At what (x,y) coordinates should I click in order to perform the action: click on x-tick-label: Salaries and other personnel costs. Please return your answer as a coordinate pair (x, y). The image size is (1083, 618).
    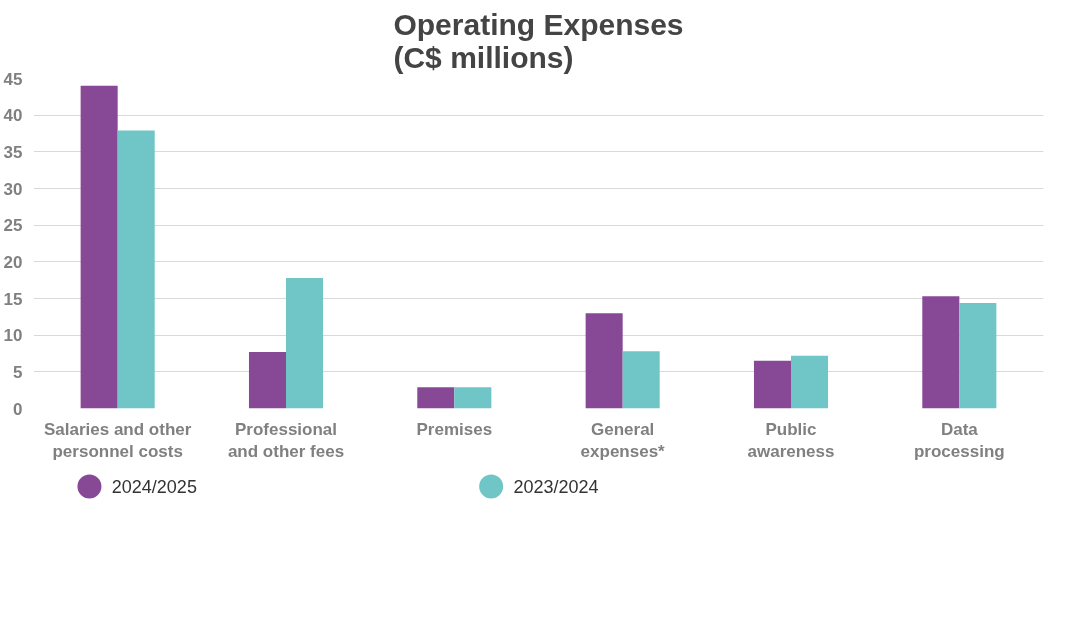
    Looking at the image, I should click on (117, 440).